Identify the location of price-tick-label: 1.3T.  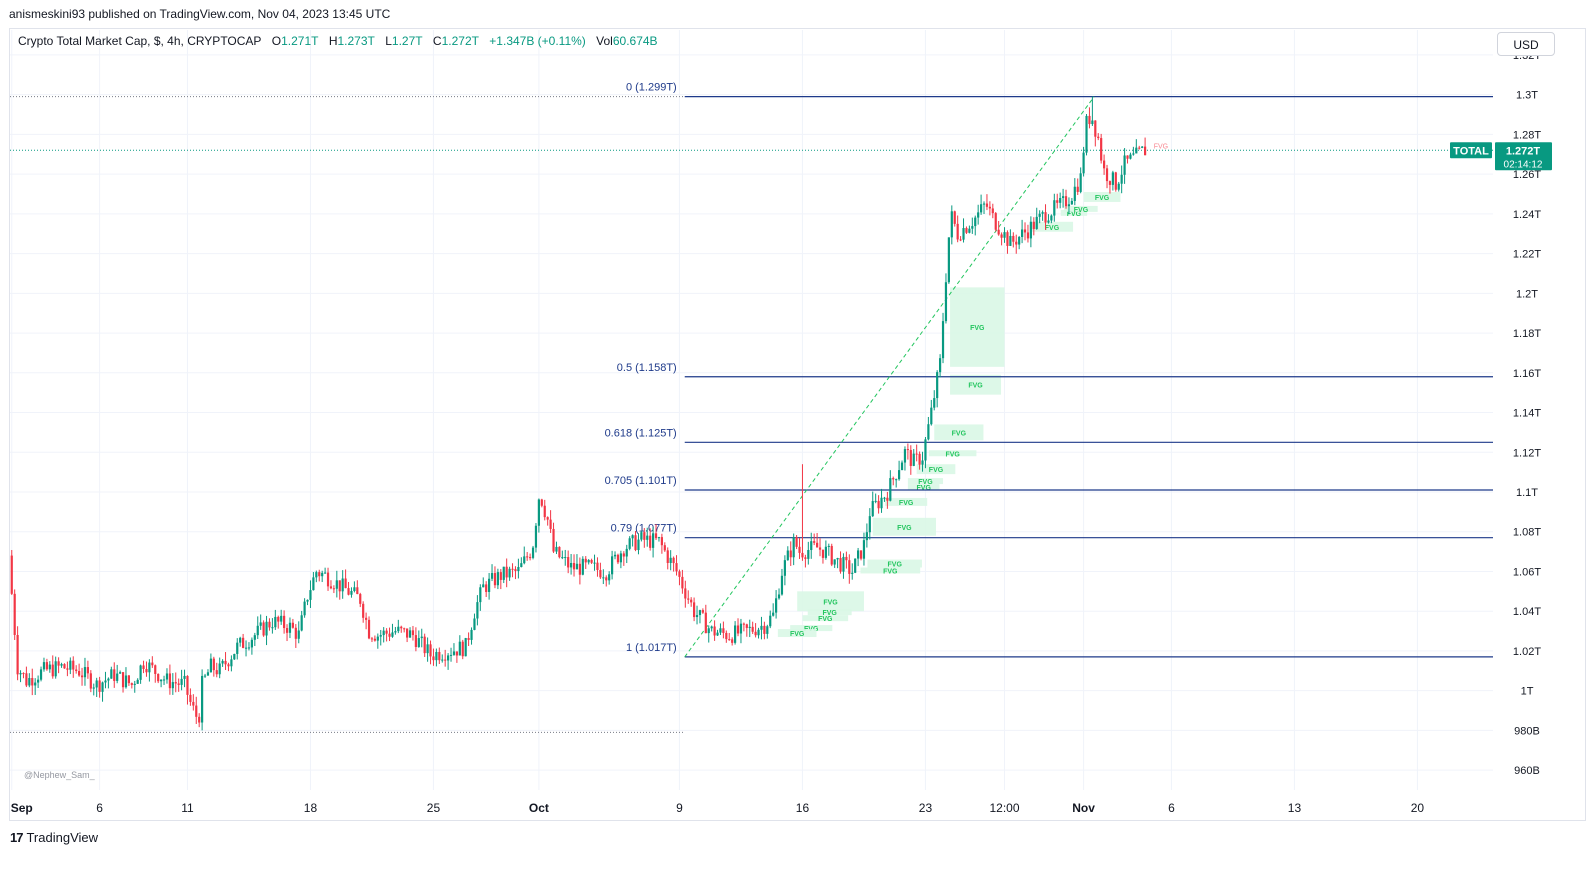
(1527, 96).